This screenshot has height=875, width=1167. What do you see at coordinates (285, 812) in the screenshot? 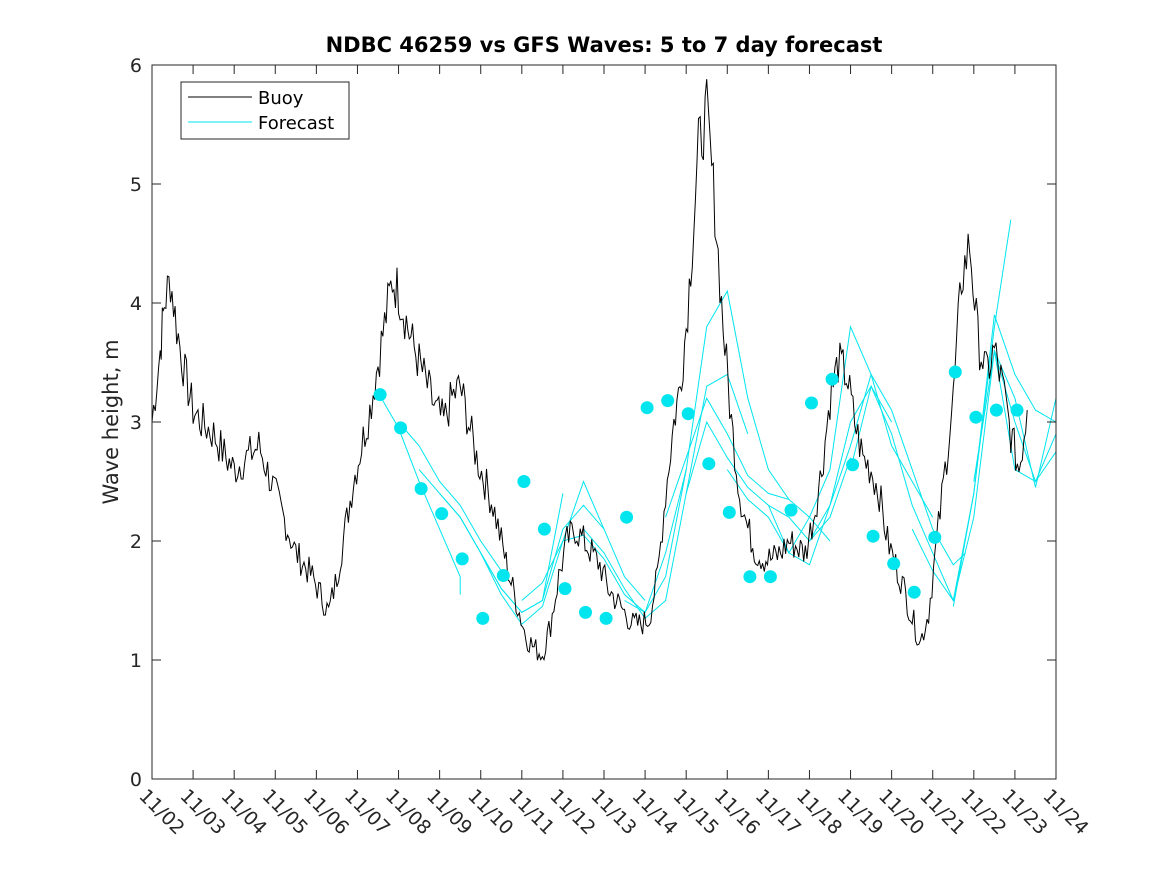
I see `x-tick-label: 11/05` at bounding box center [285, 812].